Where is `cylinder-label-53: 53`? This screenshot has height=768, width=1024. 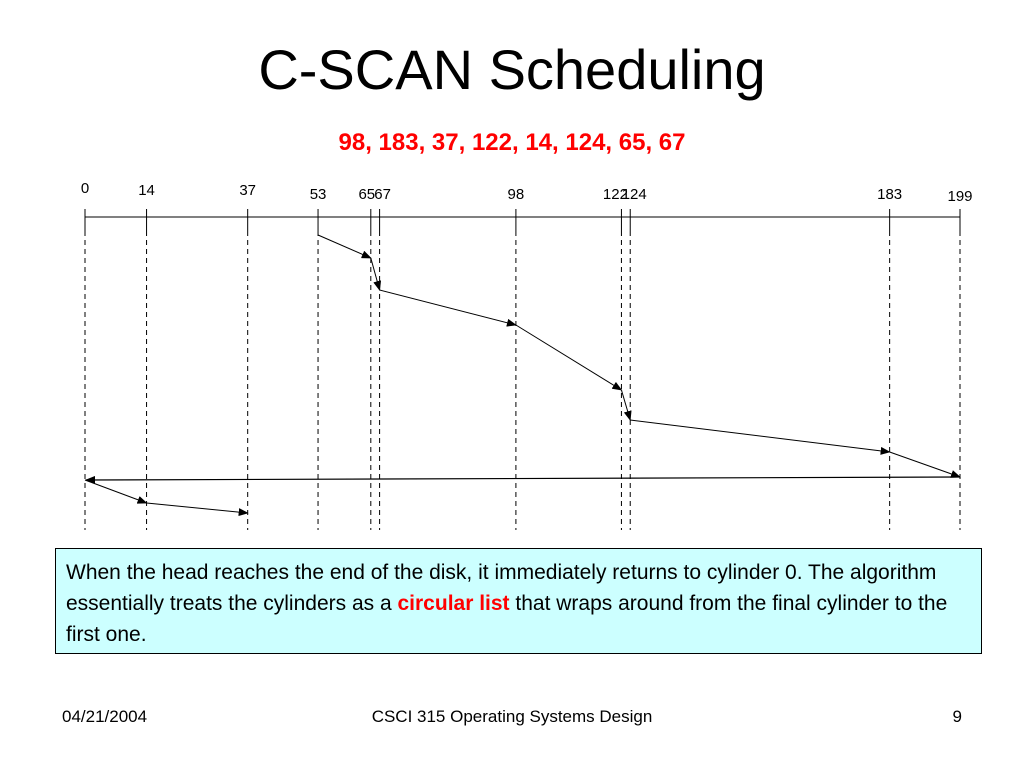 cylinder-label-53: 53 is located at coordinates (318, 194).